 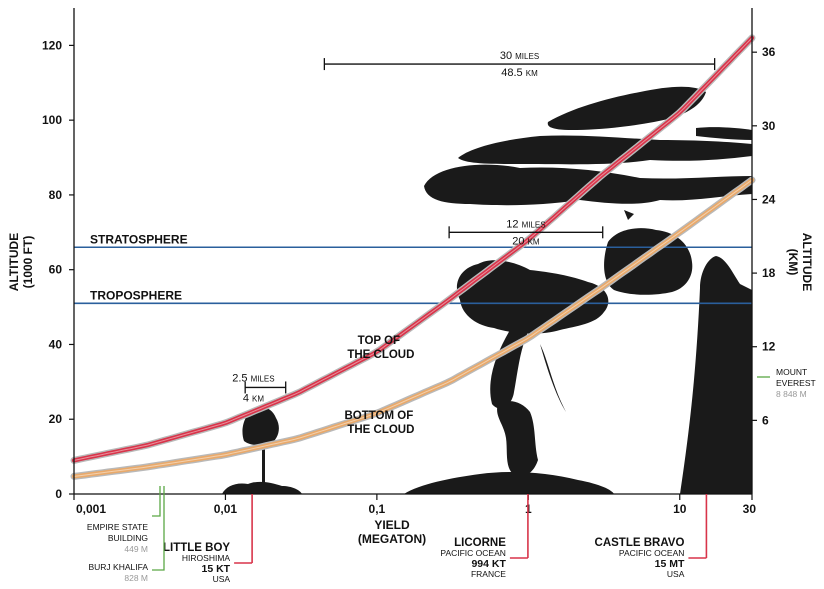 I want to click on test-country-1: FRANCE, so click(x=488, y=574).